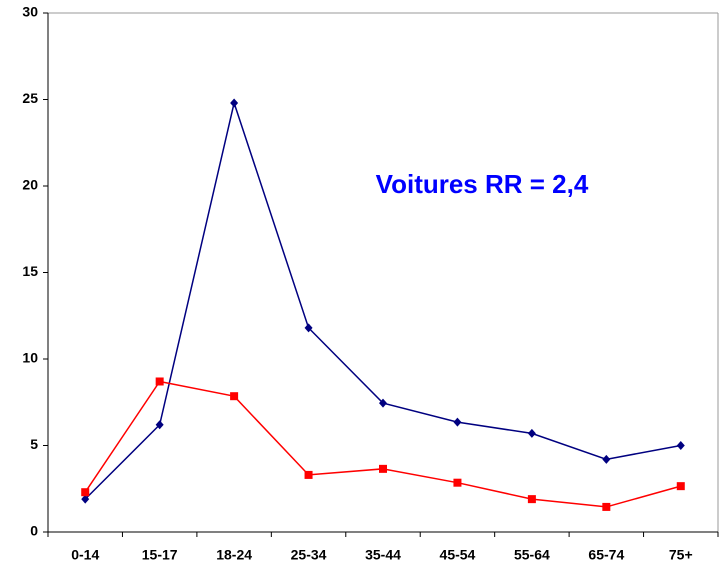 Image resolution: width=720 pixels, height=581 pixels. I want to click on x-tick-label: 55-64, so click(532, 555).